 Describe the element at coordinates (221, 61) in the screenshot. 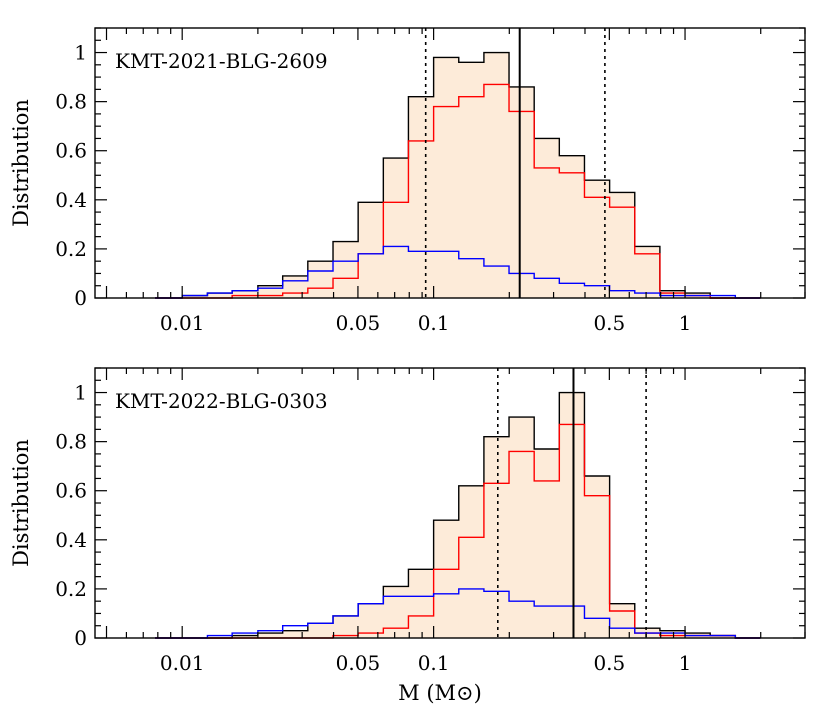

I see `panel-label: KMT-2021-BLG-2609` at that location.